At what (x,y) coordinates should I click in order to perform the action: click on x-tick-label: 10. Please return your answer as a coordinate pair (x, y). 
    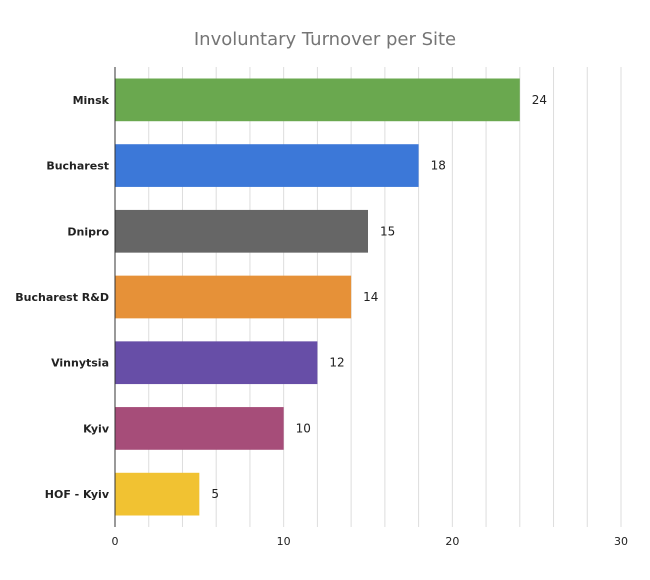
    Looking at the image, I should click on (284, 541).